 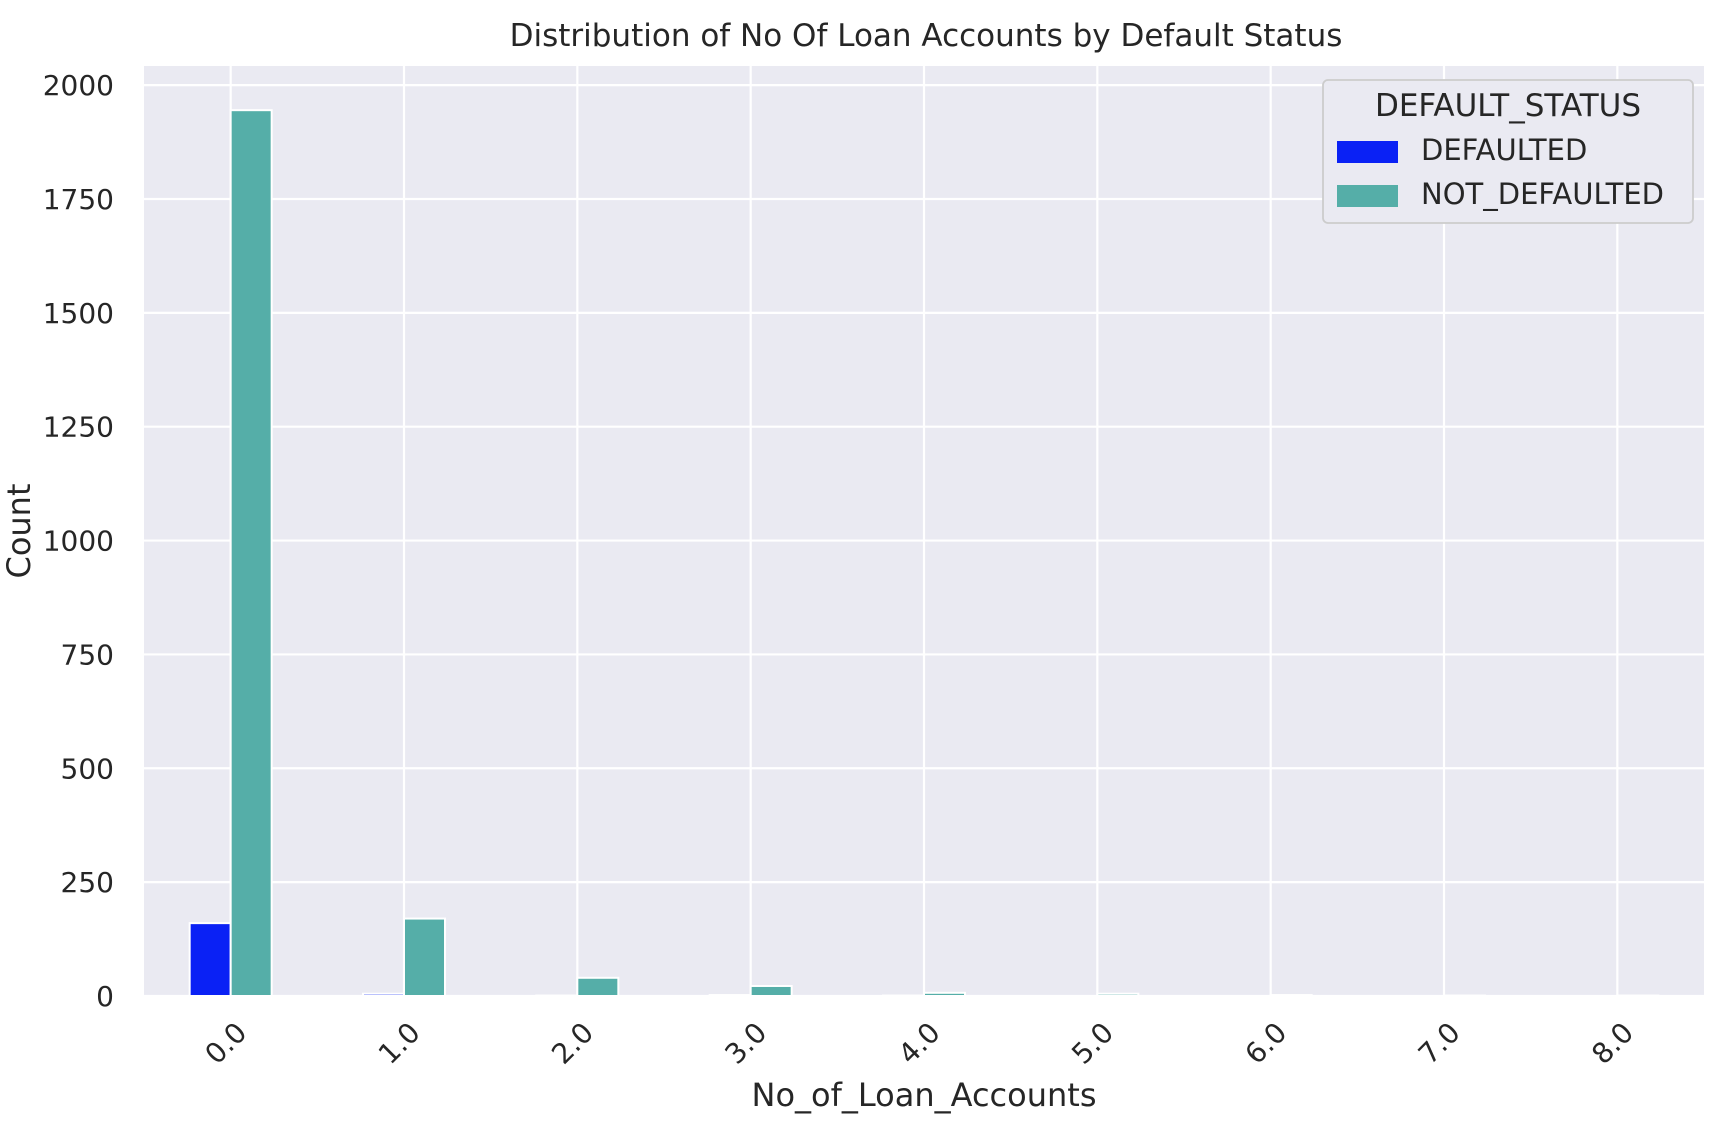 What do you see at coordinates (1367, 152) in the screenshot?
I see `legend-swatch-defaulted` at bounding box center [1367, 152].